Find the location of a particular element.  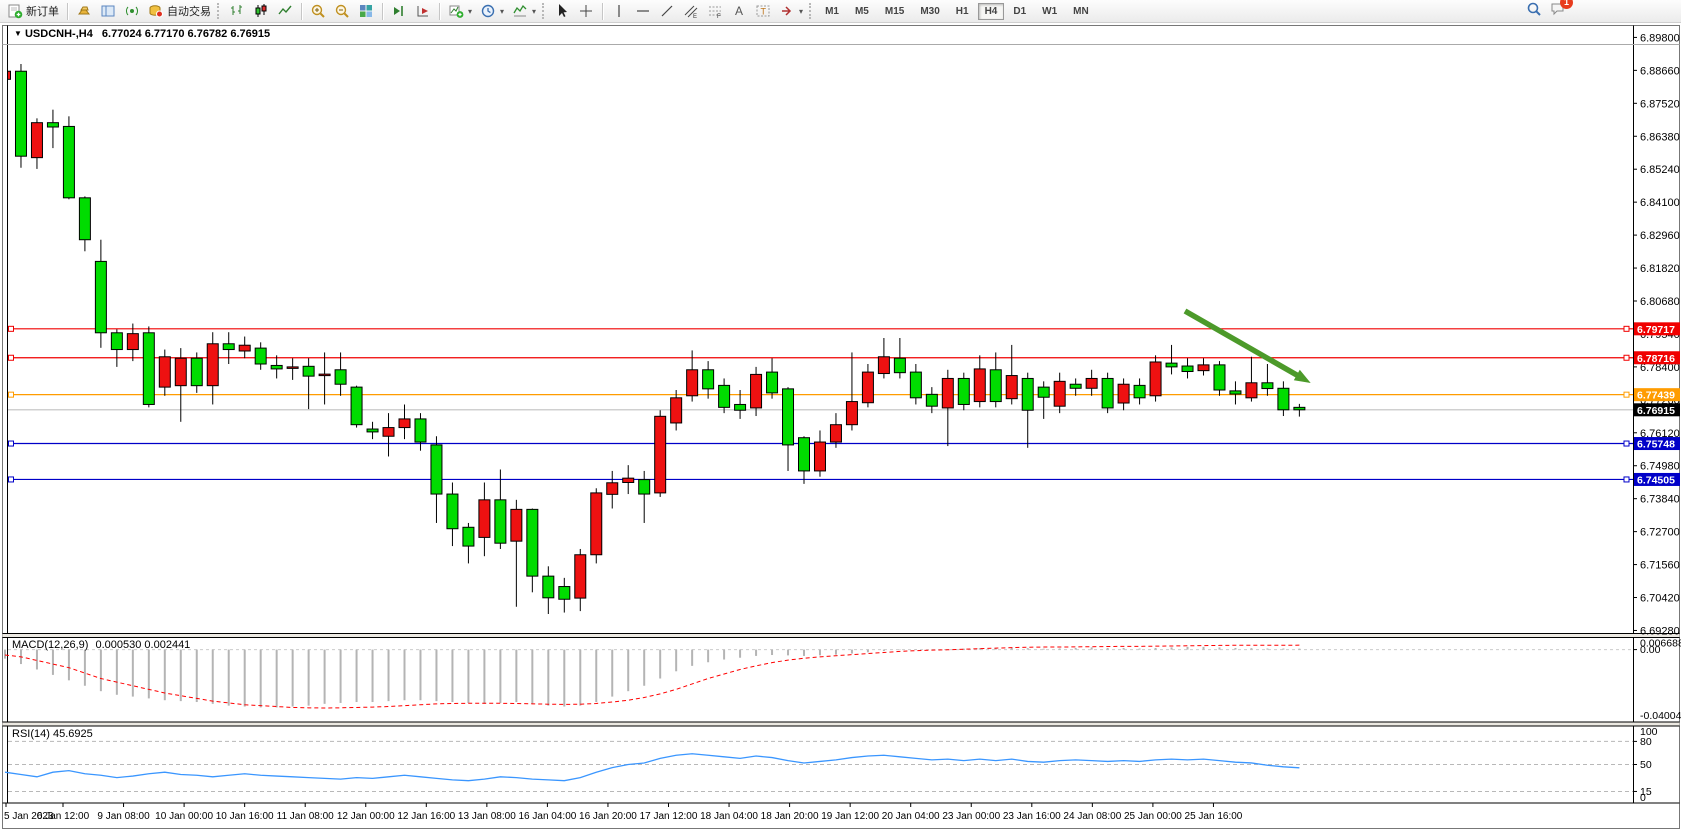

channel-button: E is located at coordinates (691, 11).